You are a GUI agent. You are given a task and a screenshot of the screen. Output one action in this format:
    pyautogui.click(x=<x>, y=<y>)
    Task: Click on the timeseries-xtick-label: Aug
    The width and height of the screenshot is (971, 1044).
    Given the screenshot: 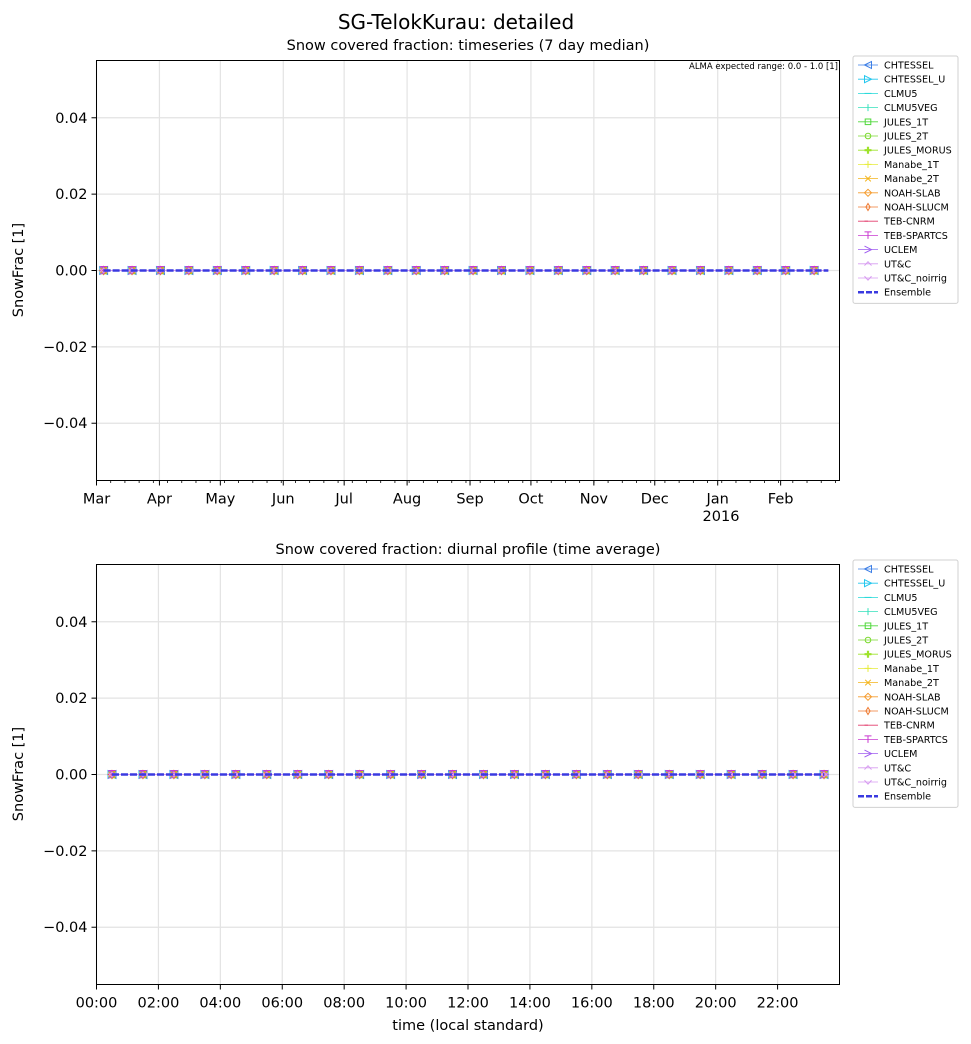 What is the action you would take?
    pyautogui.click(x=407, y=500)
    